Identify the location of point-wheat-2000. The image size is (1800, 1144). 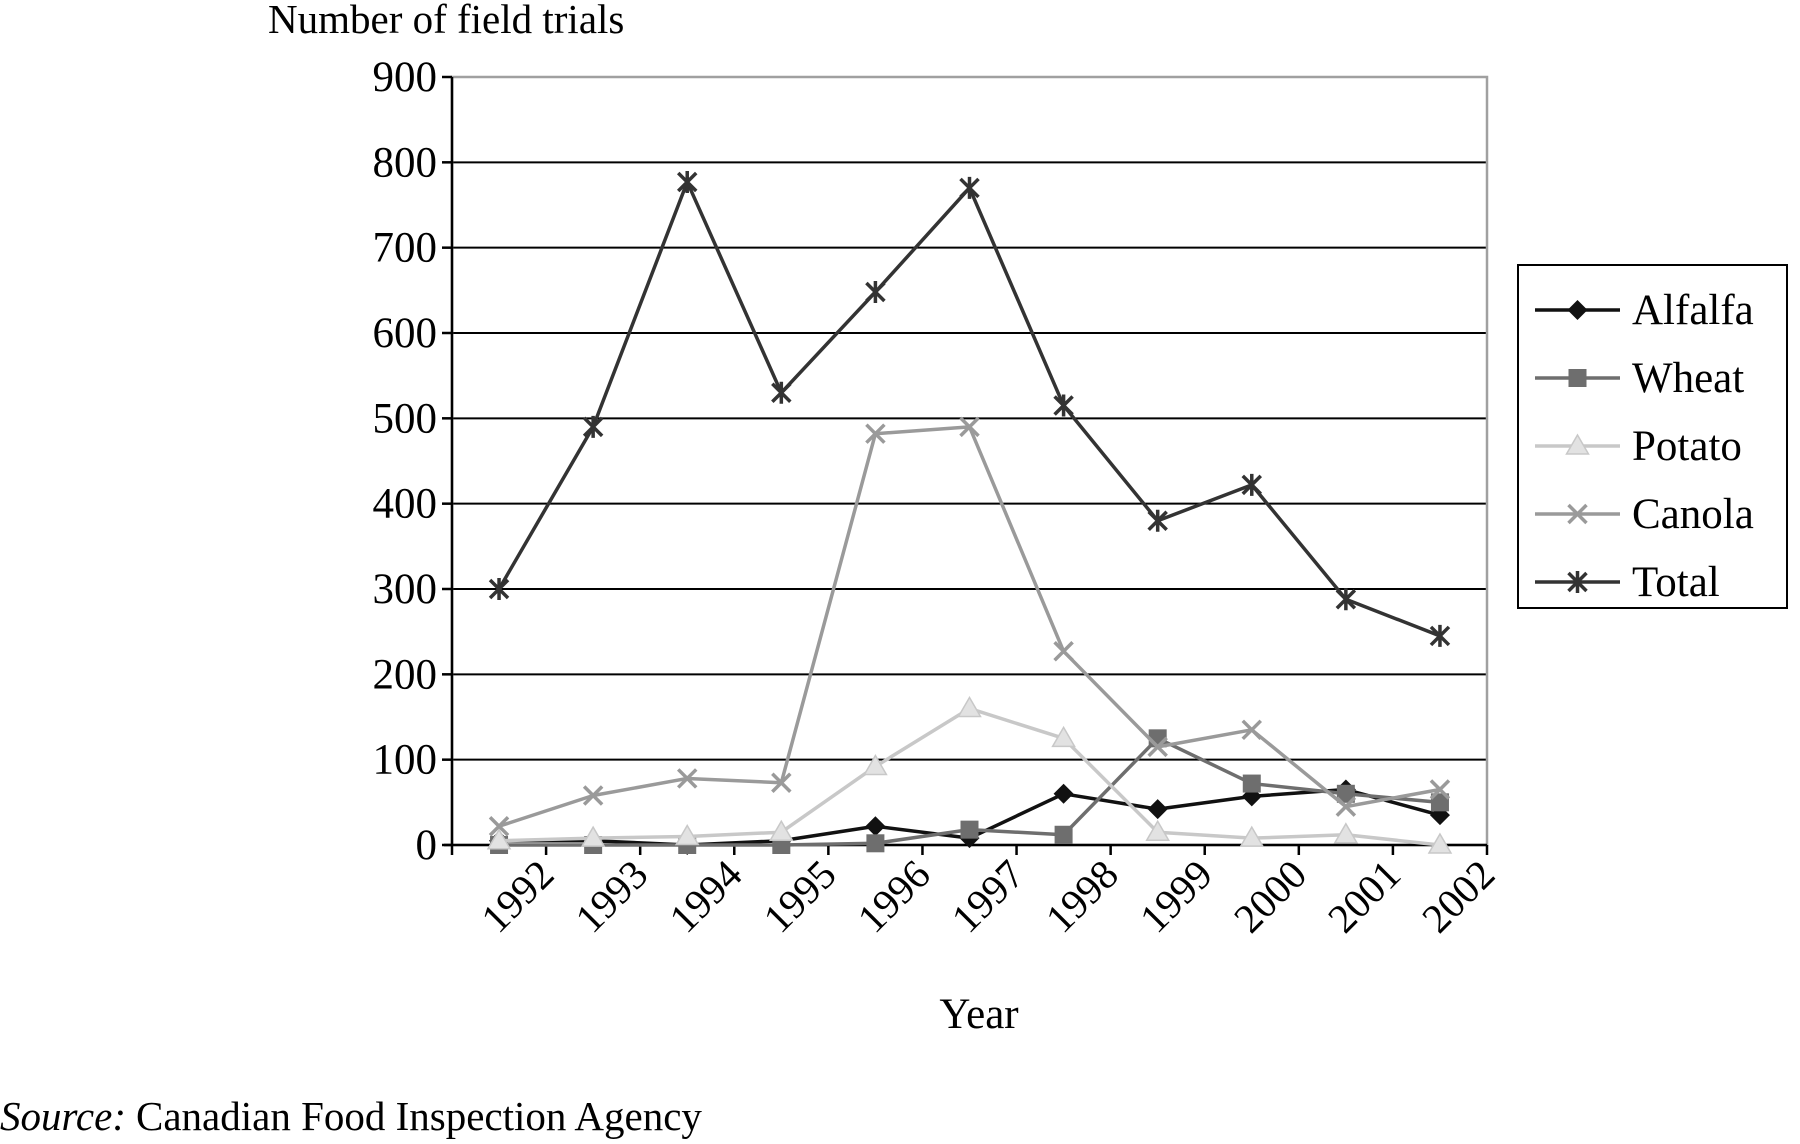
(1251, 783).